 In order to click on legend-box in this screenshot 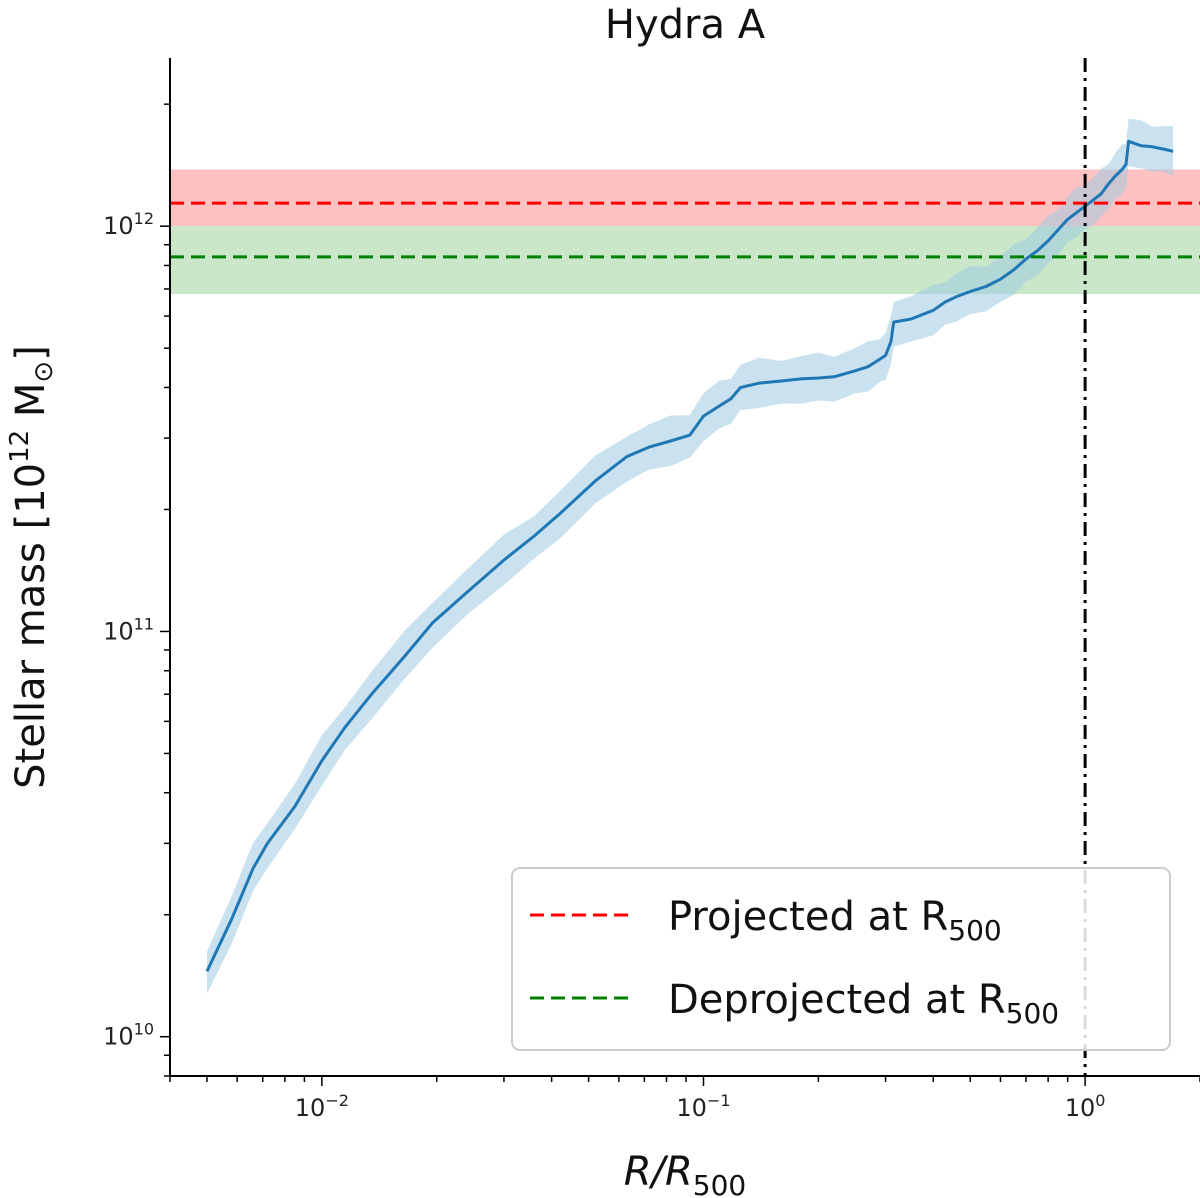, I will do `click(841, 959)`.